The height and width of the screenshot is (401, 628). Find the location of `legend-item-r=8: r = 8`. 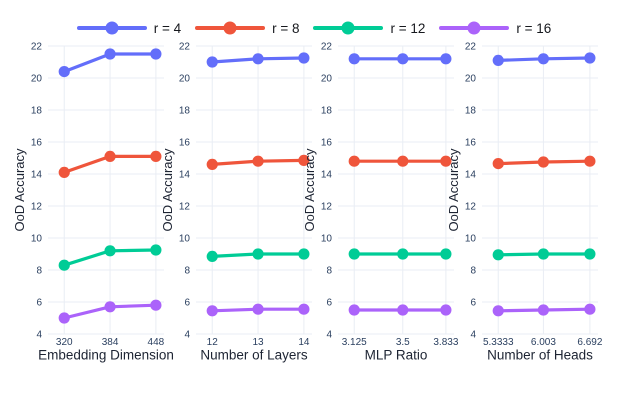

legend-item-r=8: r = 8 is located at coordinates (247, 28).